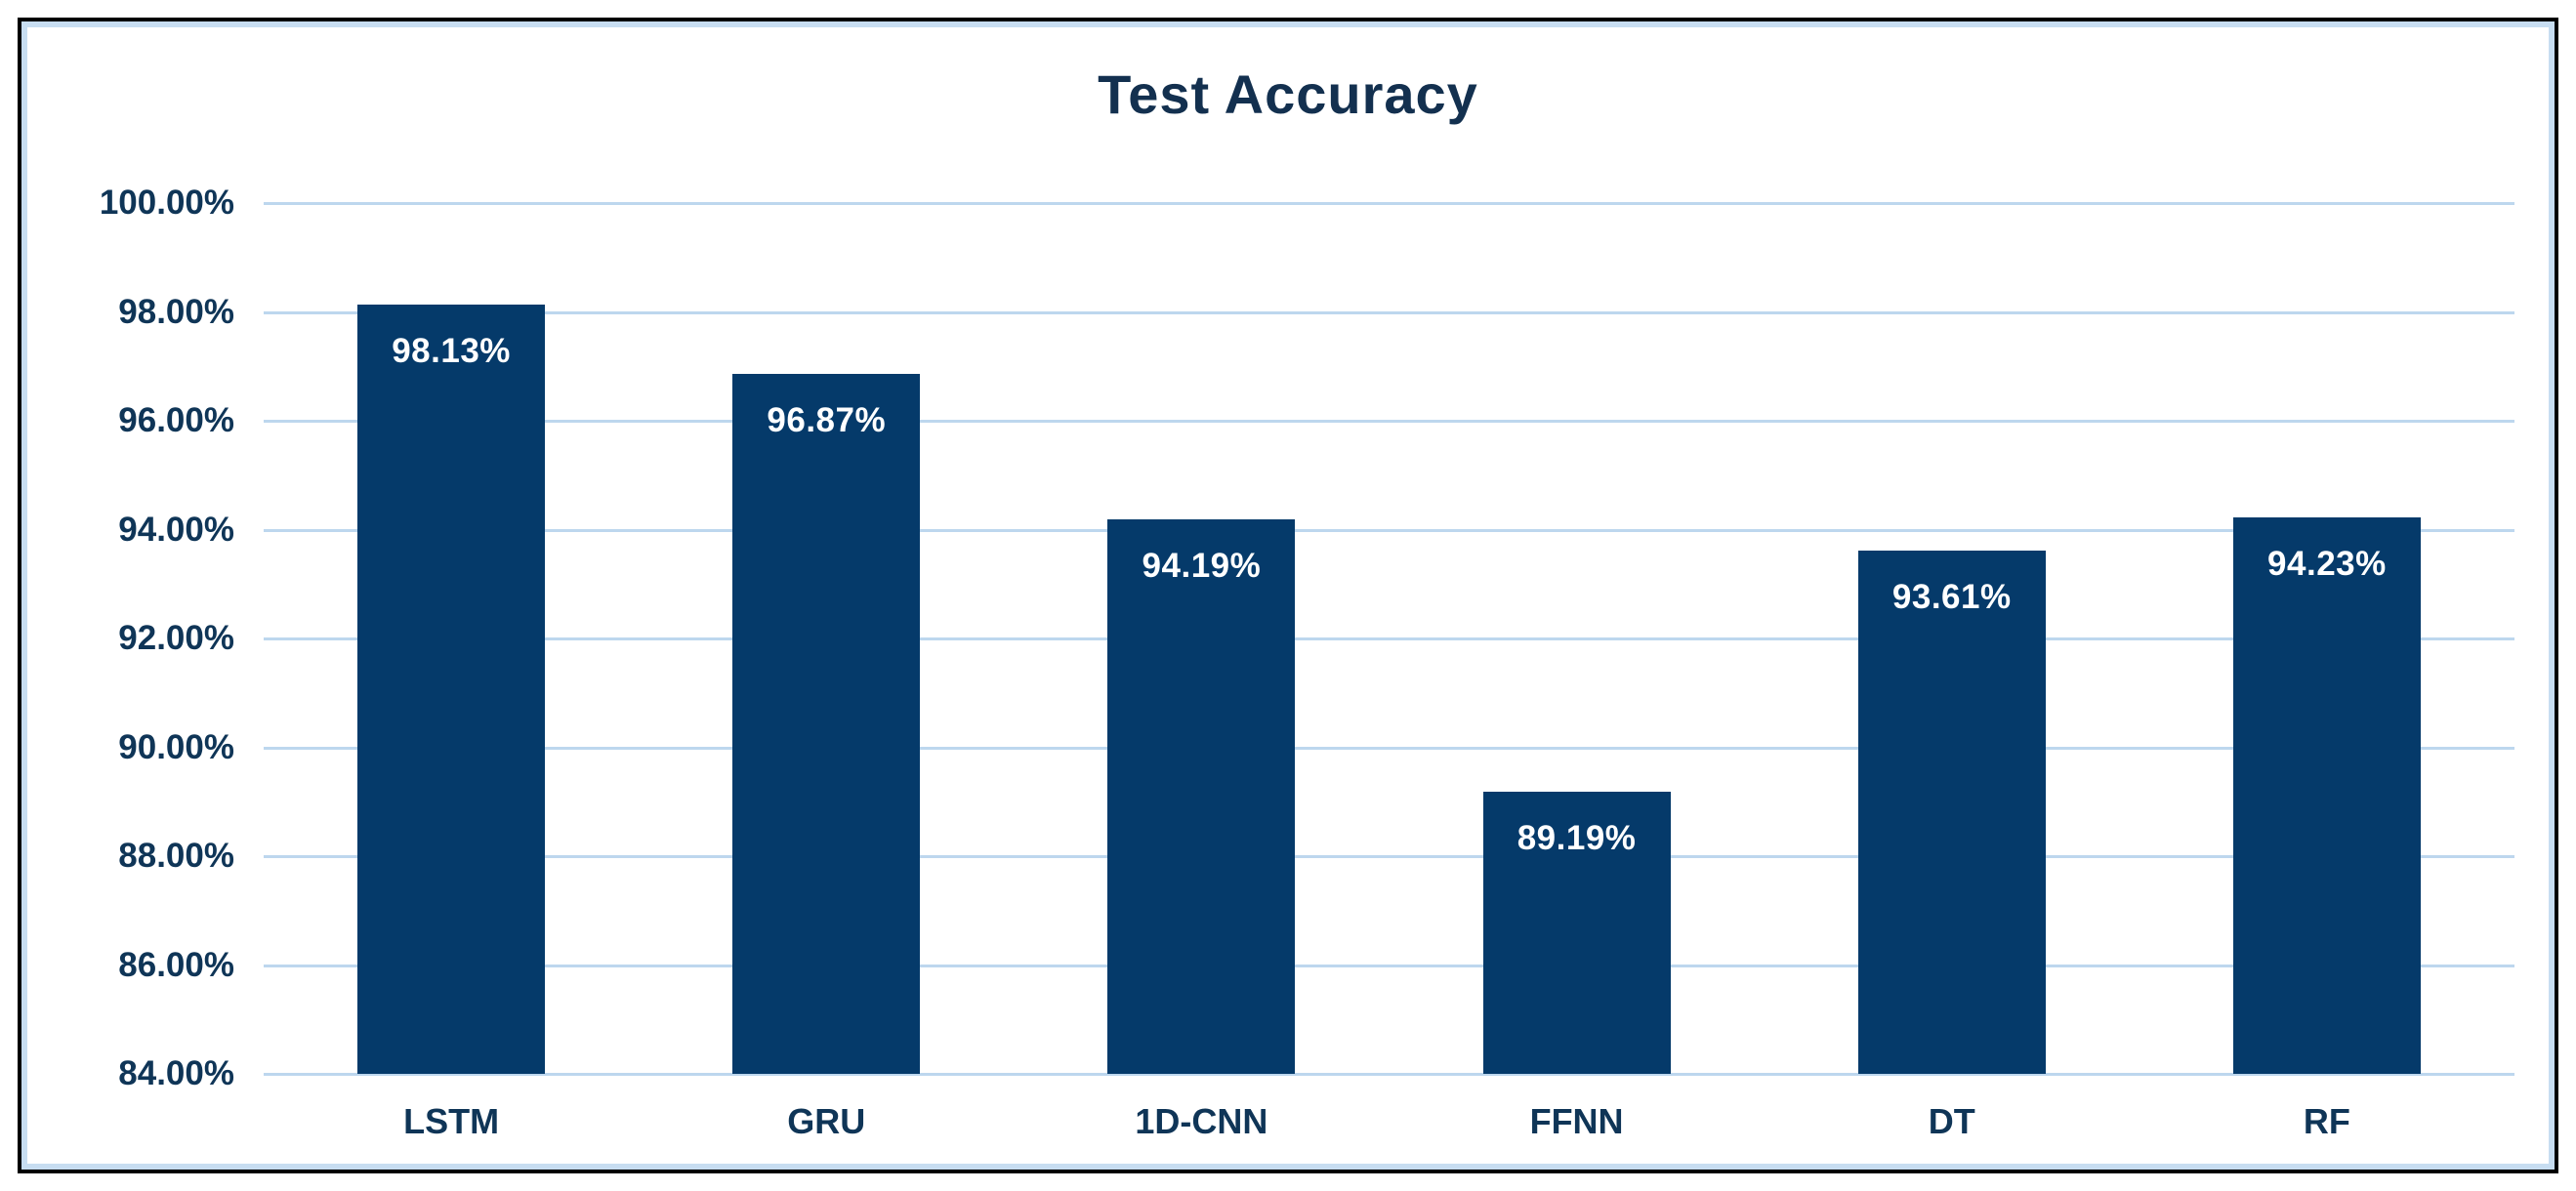 Image resolution: width=2576 pixels, height=1191 pixels. Describe the element at coordinates (176, 964) in the screenshot. I see `y-axis-tick-label: 86.00%` at that location.